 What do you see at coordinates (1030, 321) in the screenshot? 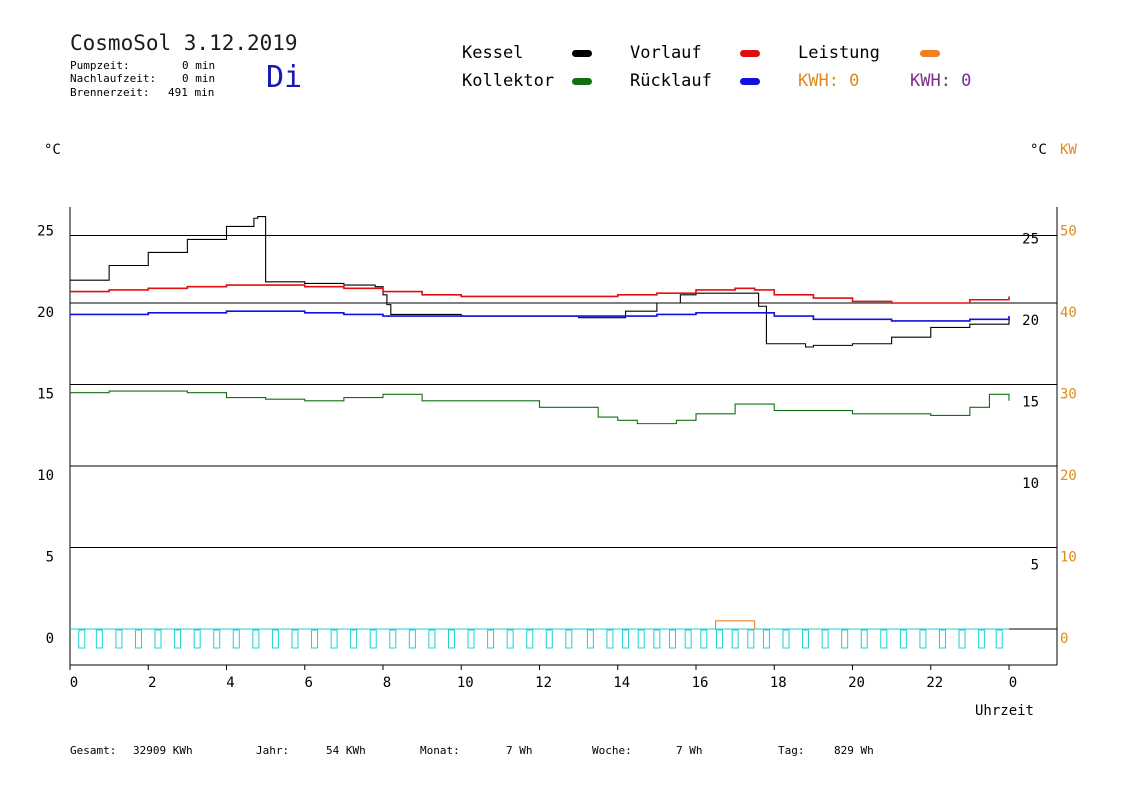
I see `y-right-tick-label: 20` at bounding box center [1030, 321].